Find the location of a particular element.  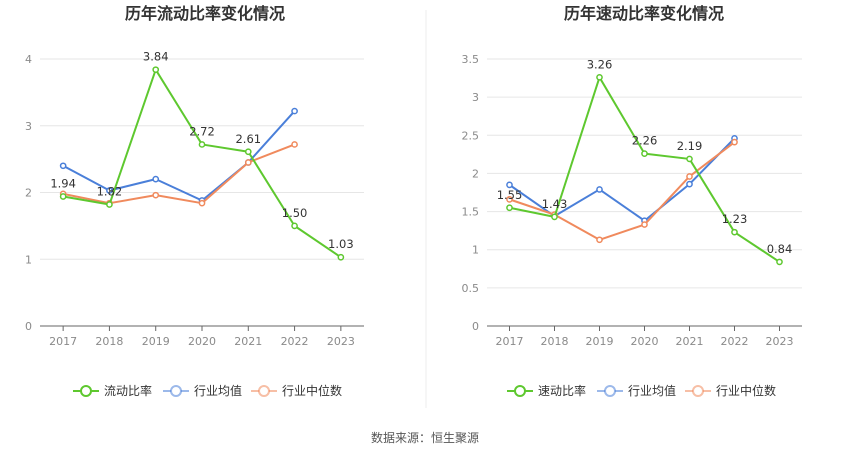

y-tick-label: 0.5 is located at coordinates (471, 288).